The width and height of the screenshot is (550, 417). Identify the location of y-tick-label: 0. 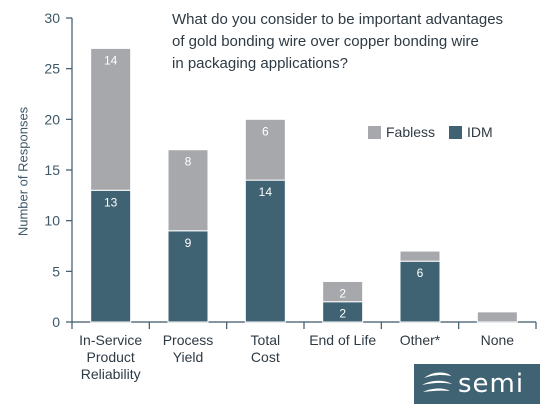
(56, 322).